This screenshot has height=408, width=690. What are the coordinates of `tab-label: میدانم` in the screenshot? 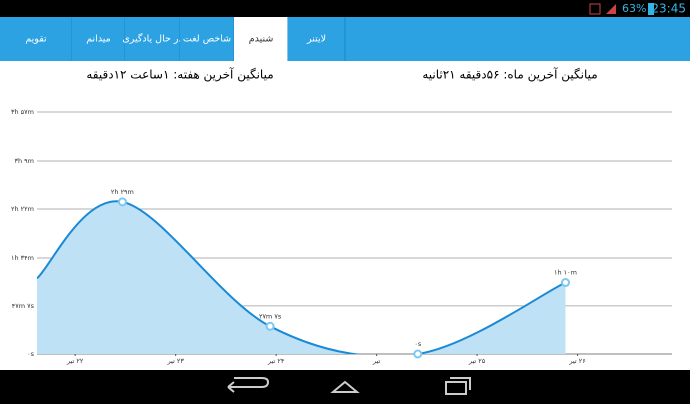 It's located at (98, 39).